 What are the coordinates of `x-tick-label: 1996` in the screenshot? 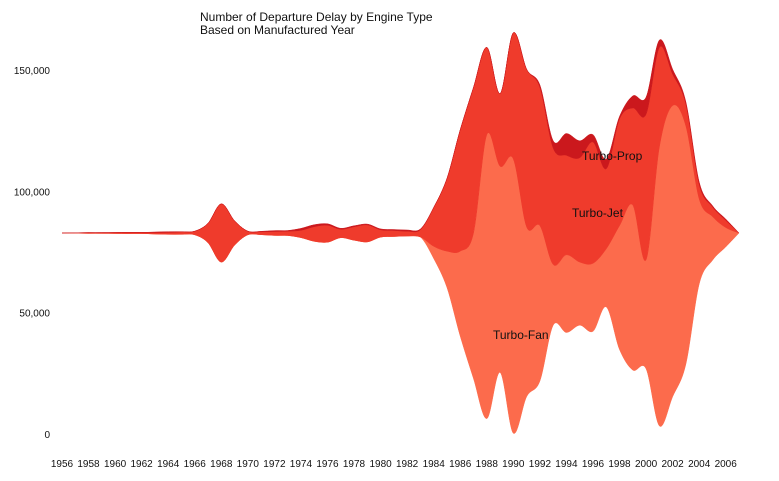 It's located at (593, 464).